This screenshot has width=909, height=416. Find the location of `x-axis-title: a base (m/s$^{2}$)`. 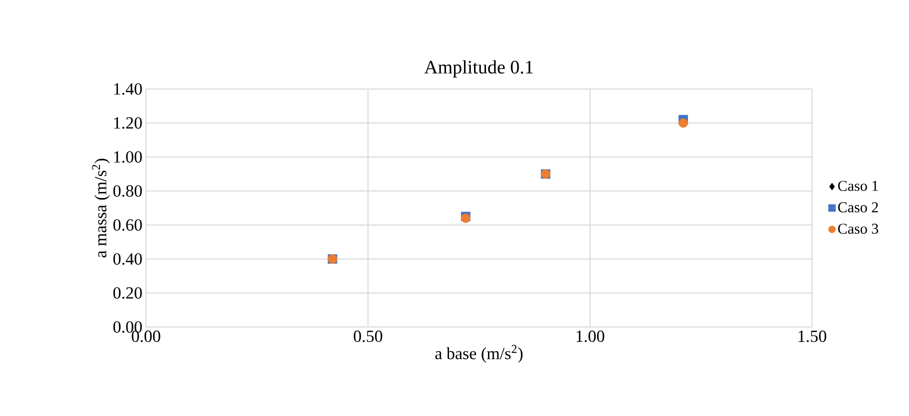

x-axis-title: a base (m/s$^{2}$) is located at coordinates (479, 353).